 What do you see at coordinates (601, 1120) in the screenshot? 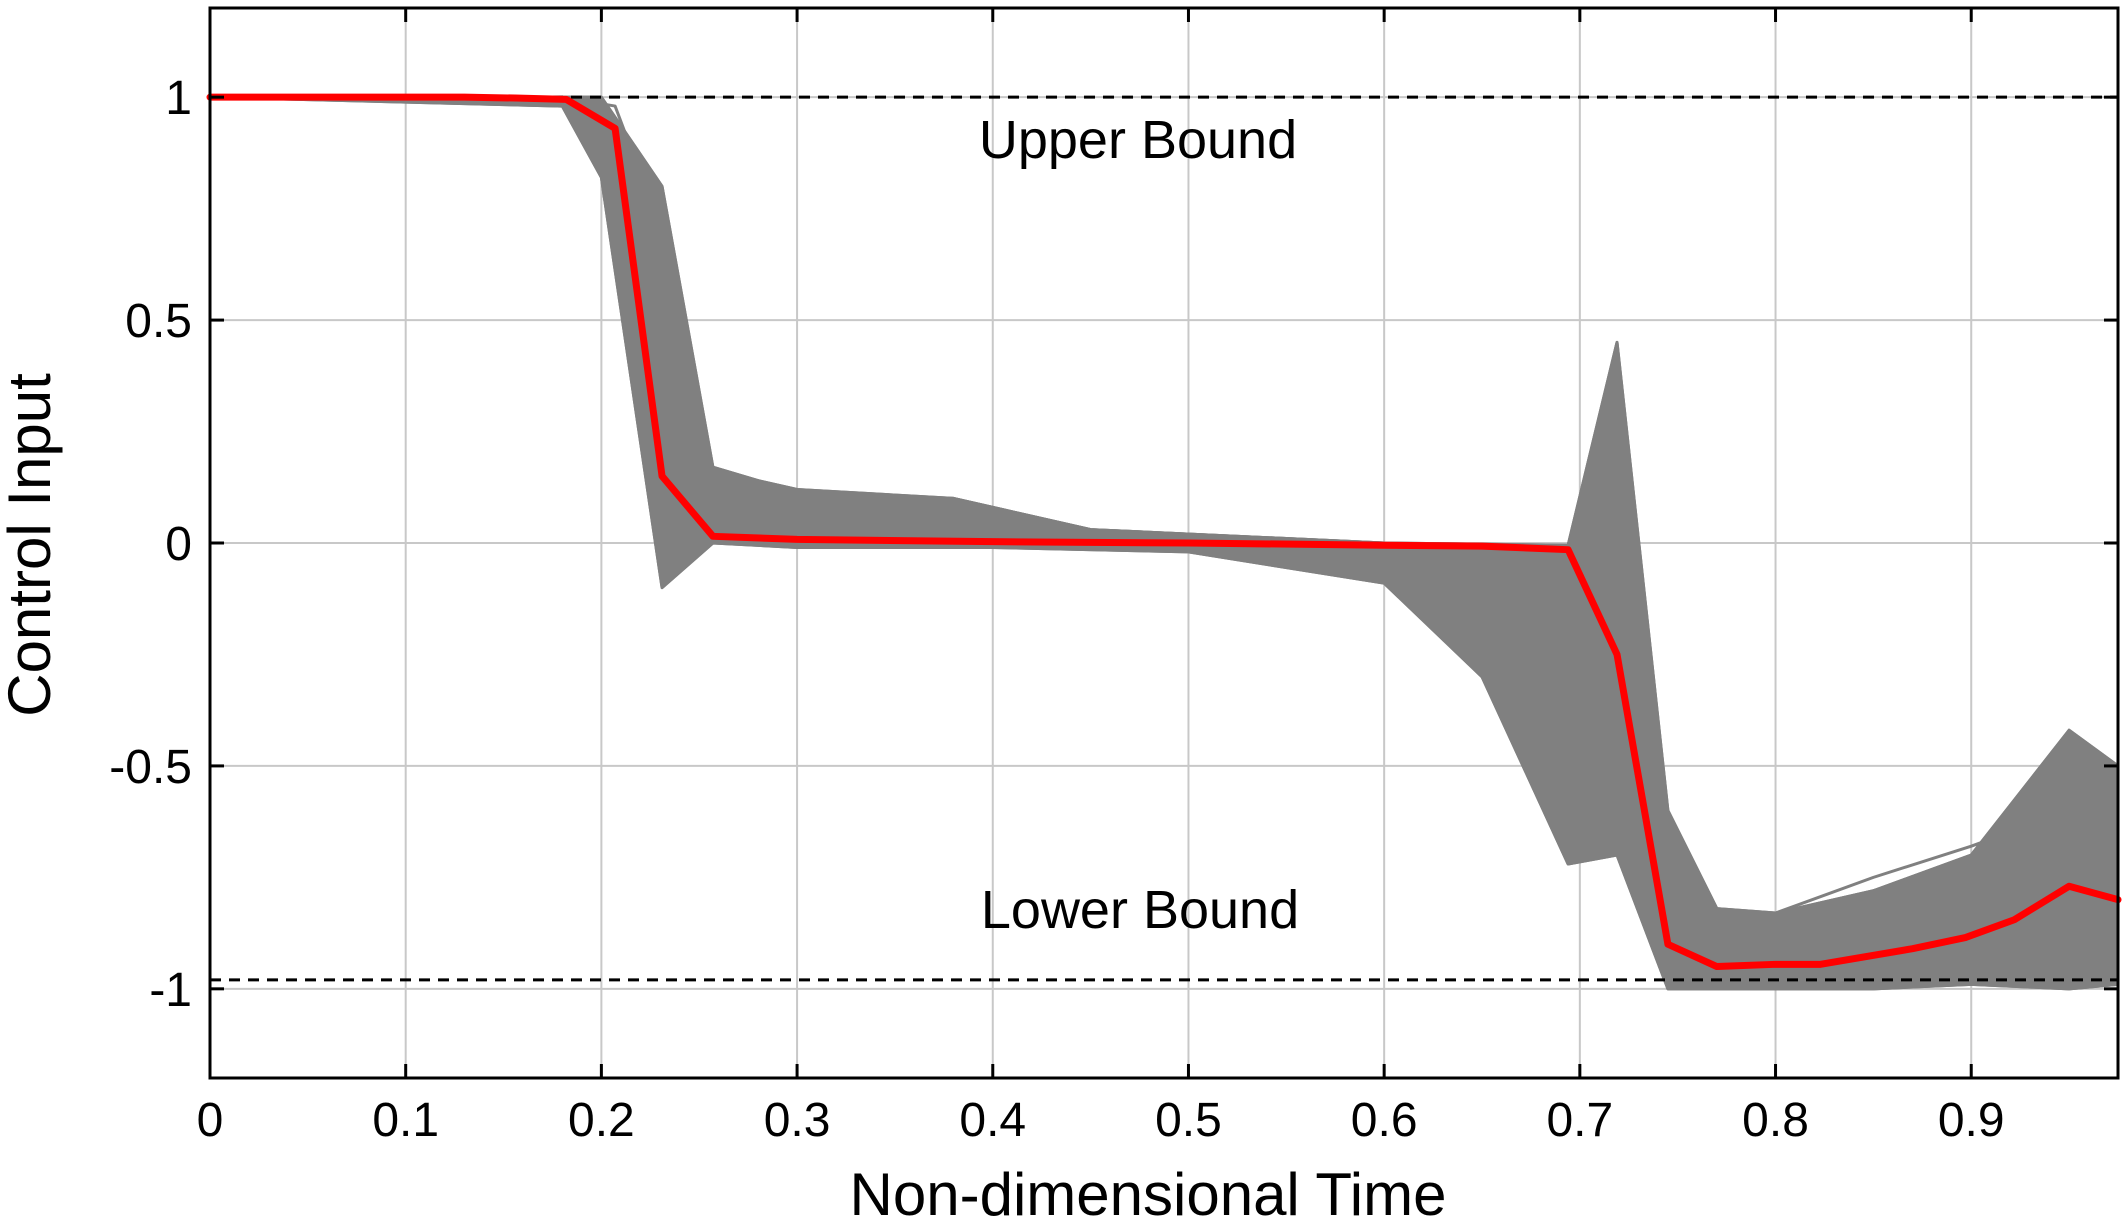
I see `x-tick-label: 0.2` at bounding box center [601, 1120].